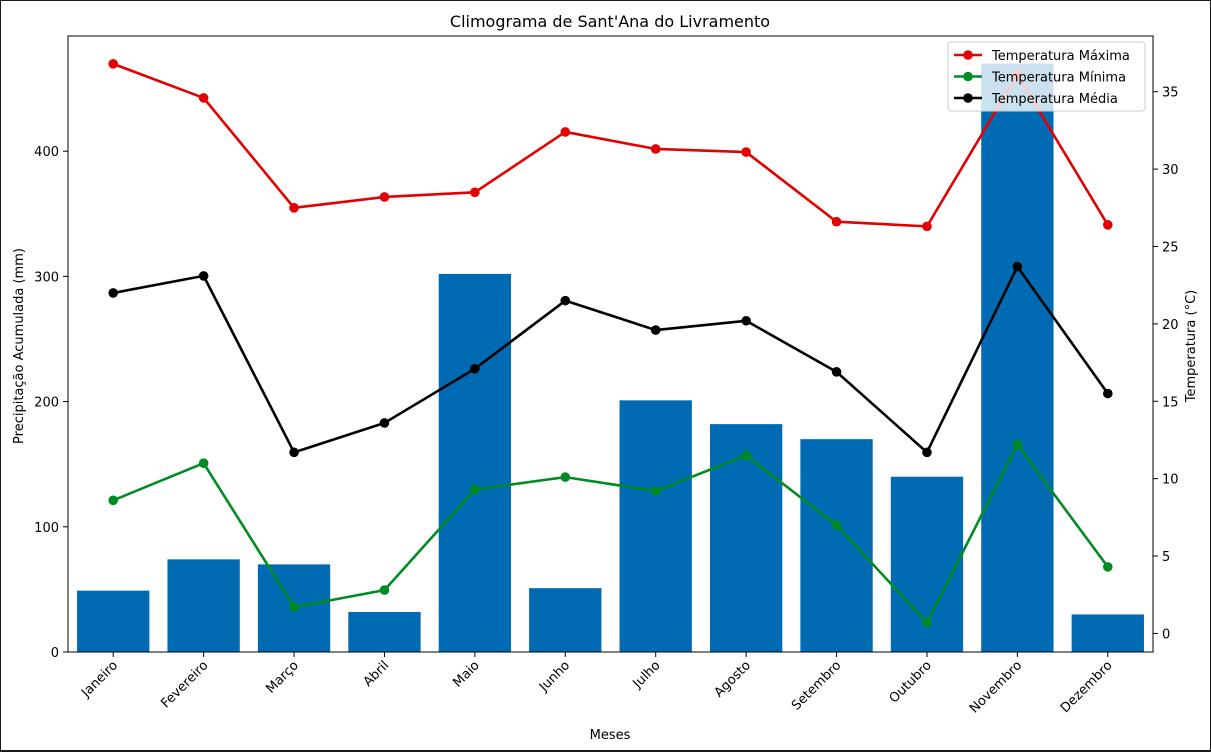 The width and height of the screenshot is (1211, 754). Describe the element at coordinates (816, 685) in the screenshot. I see `x-tick-label-setembro: Setembro` at that location.